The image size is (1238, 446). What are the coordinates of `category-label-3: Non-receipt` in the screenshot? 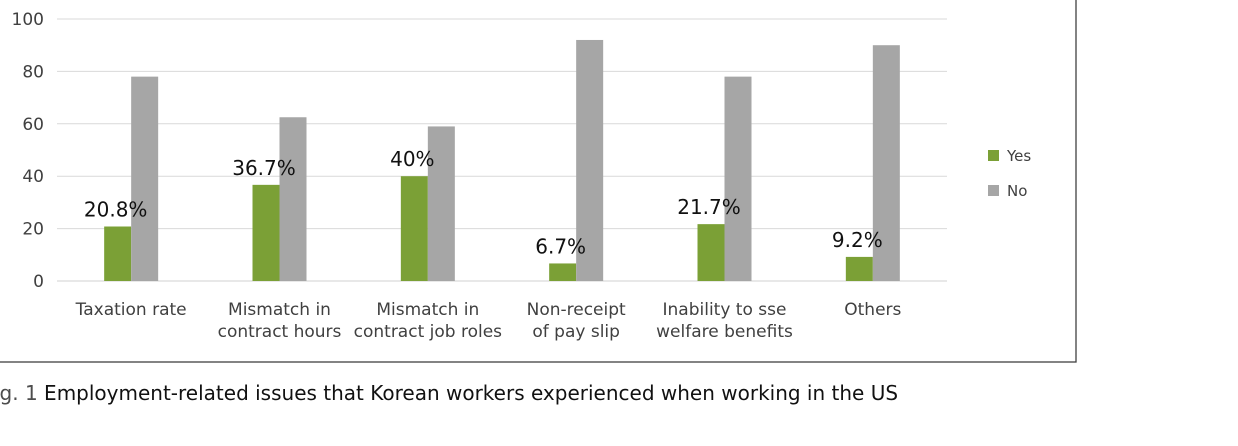 It's located at (576, 310).